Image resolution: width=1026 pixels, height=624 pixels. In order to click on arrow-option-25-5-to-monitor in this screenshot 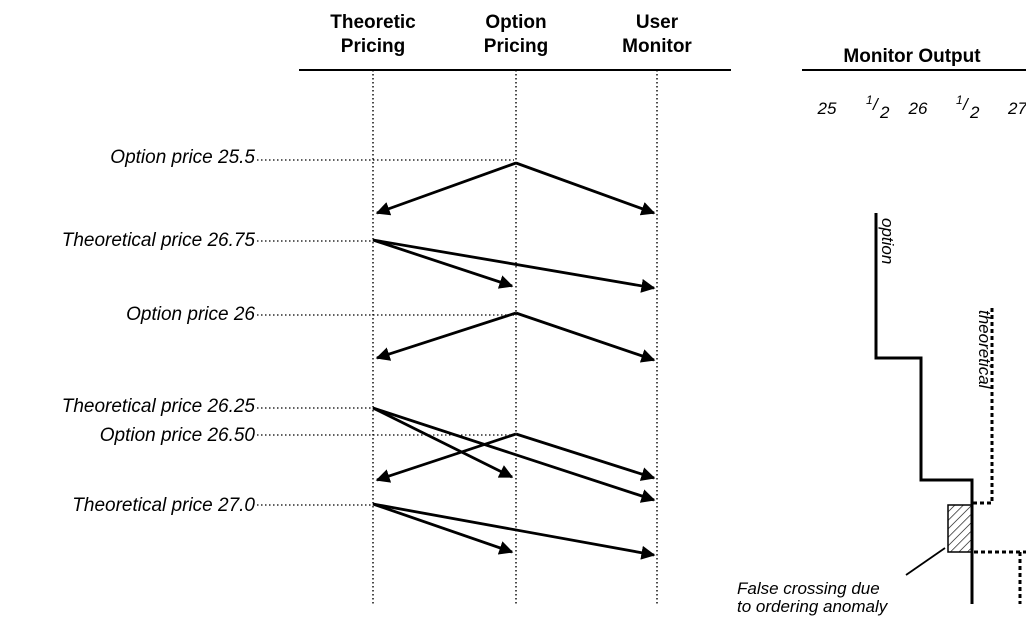, I will do `click(585, 188)`.